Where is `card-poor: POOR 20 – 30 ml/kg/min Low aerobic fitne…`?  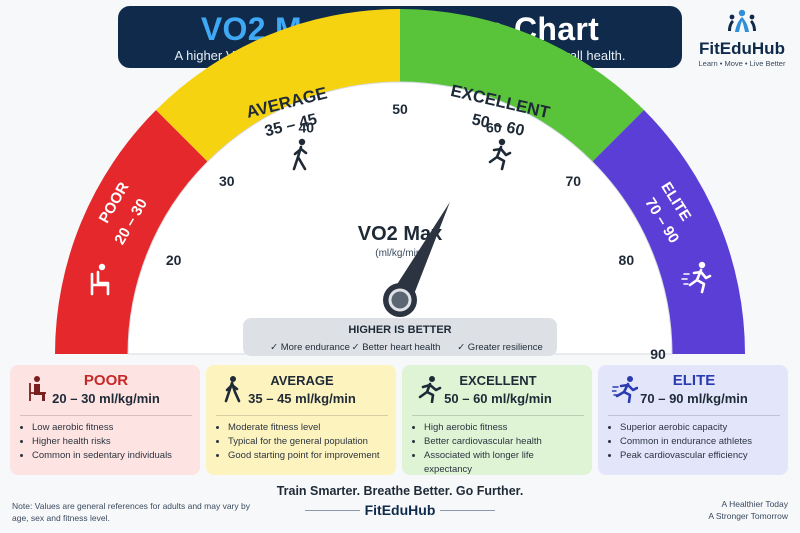 card-poor: POOR 20 – 30 ml/kg/min Low aerobic fitne… is located at coordinates (105, 420).